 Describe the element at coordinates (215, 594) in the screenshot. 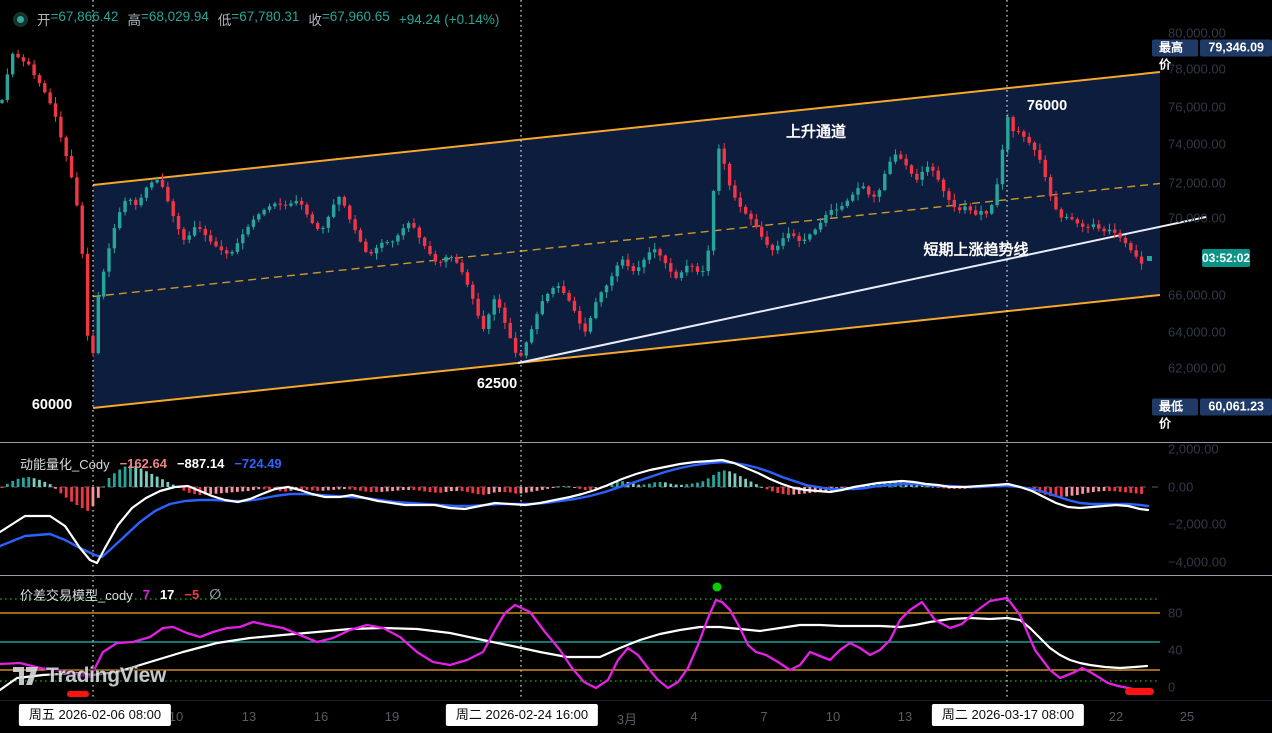

I see `indicator2-value-4: ∅` at that location.